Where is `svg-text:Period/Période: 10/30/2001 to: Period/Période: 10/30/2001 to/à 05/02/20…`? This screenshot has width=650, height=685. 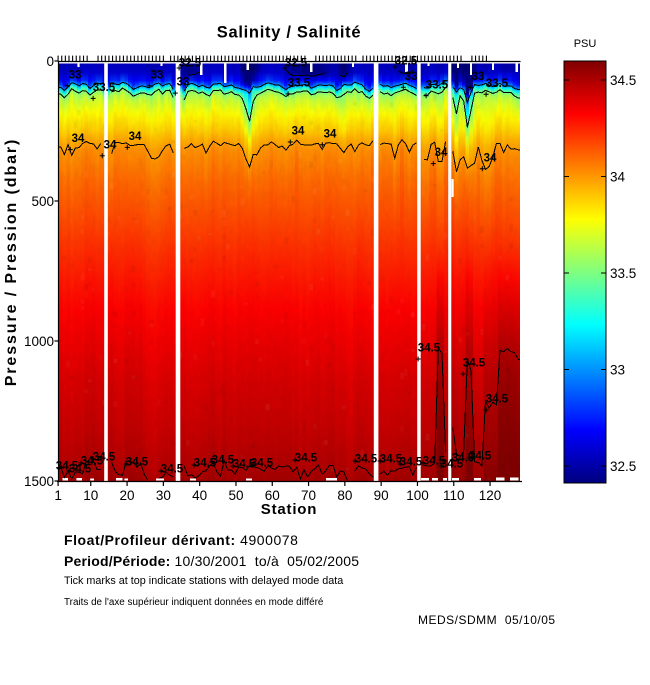 svg-text:Period/Période: 10/30/2001 to: Period/Période: 10/30/2001 to/à 05/02/20… is located at coordinates (211, 561).